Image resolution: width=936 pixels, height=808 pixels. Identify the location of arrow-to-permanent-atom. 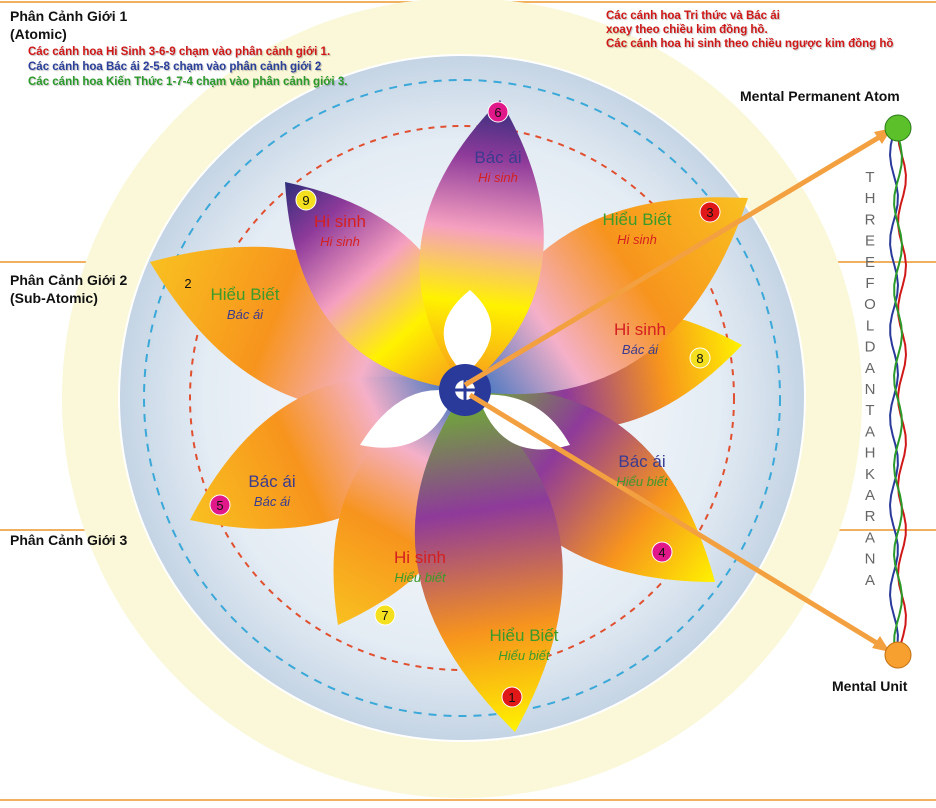
(676, 258).